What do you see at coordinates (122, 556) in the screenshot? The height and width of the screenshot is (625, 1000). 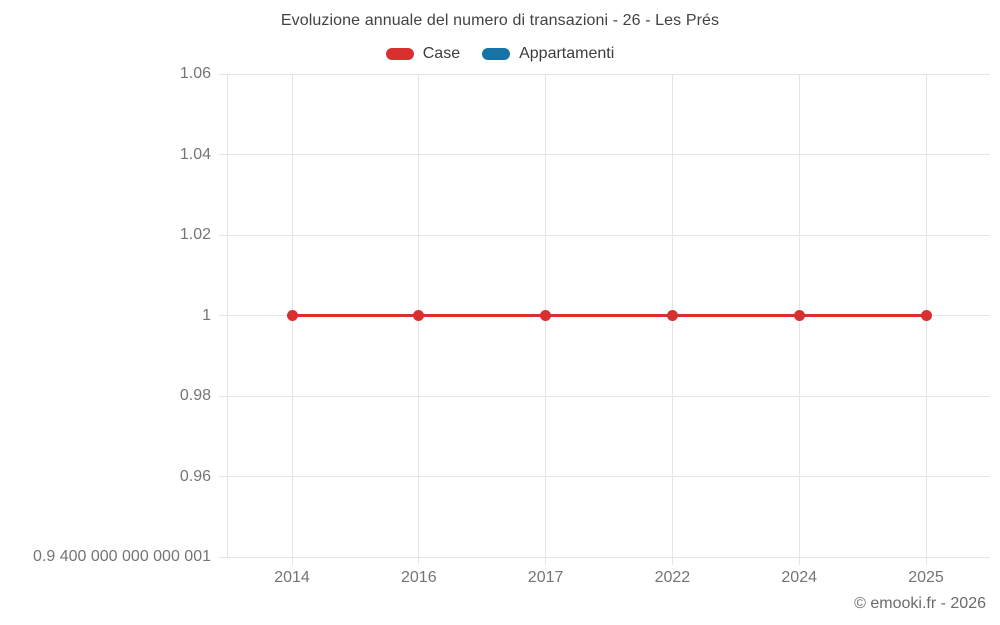 I see `y-tick-label: 0.9 400 000 000 000 001` at bounding box center [122, 556].